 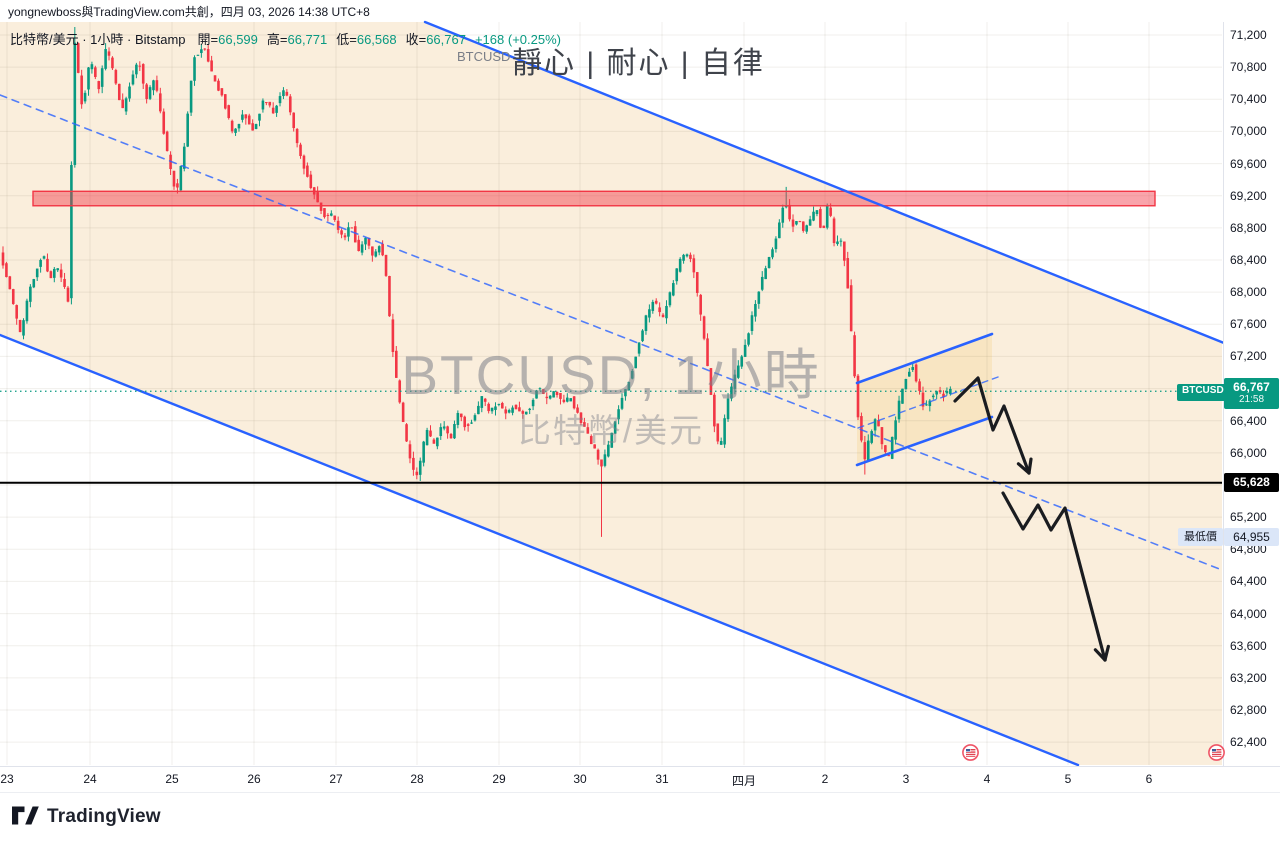 I want to click on time-axis-tick: 27, so click(x=336, y=779).